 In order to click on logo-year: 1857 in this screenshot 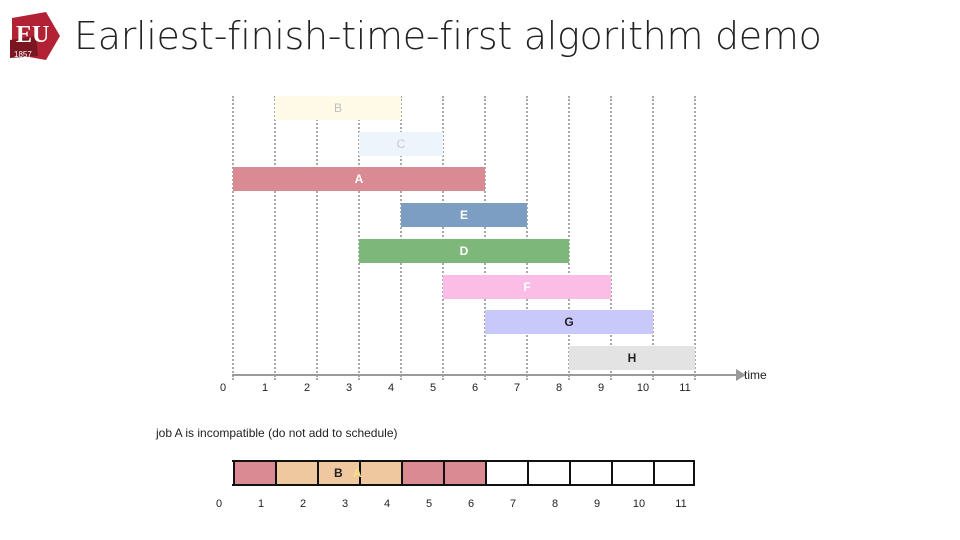, I will do `click(23, 54)`.